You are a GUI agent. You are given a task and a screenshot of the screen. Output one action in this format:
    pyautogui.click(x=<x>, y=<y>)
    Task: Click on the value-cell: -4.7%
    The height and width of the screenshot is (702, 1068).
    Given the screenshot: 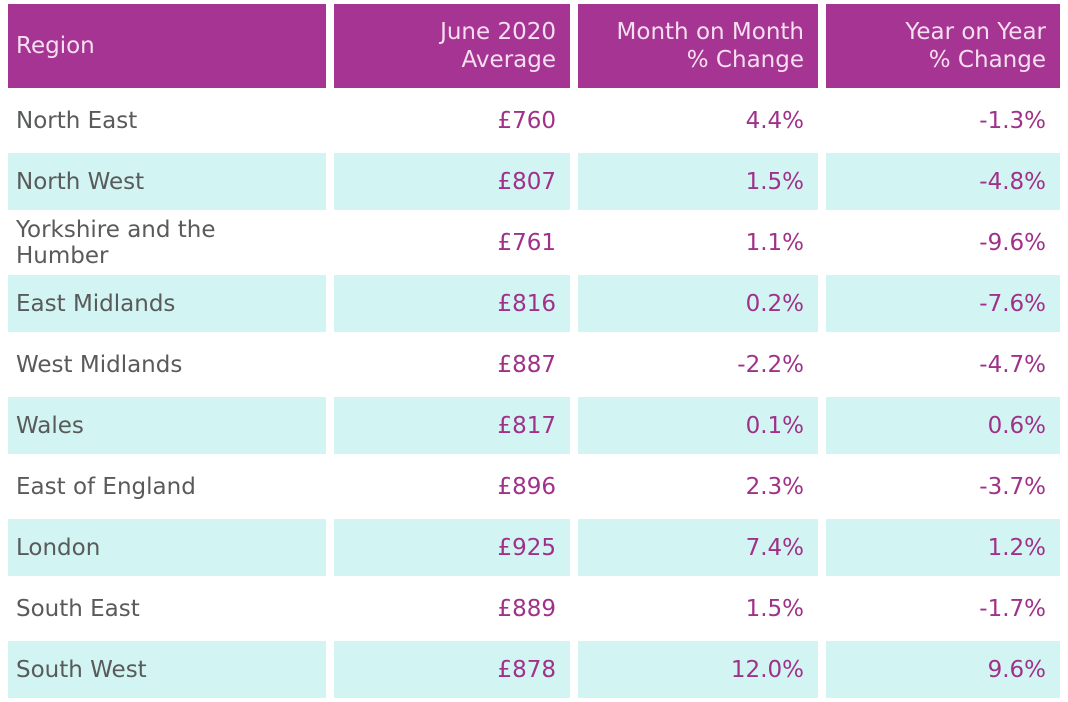 What is the action you would take?
    pyautogui.click(x=943, y=364)
    